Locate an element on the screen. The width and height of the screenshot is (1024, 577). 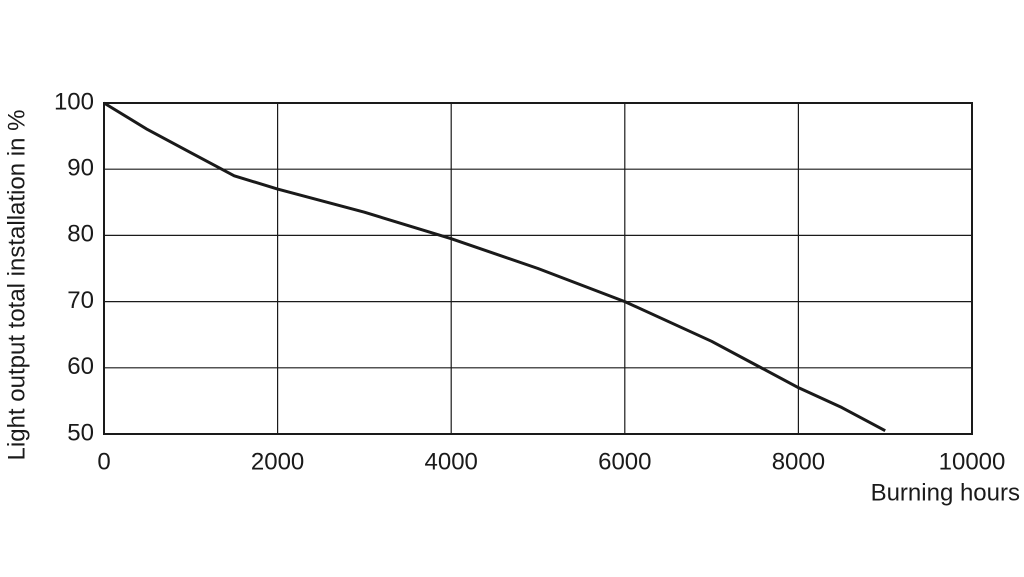
y-tick-label: 70 is located at coordinates (80, 300).